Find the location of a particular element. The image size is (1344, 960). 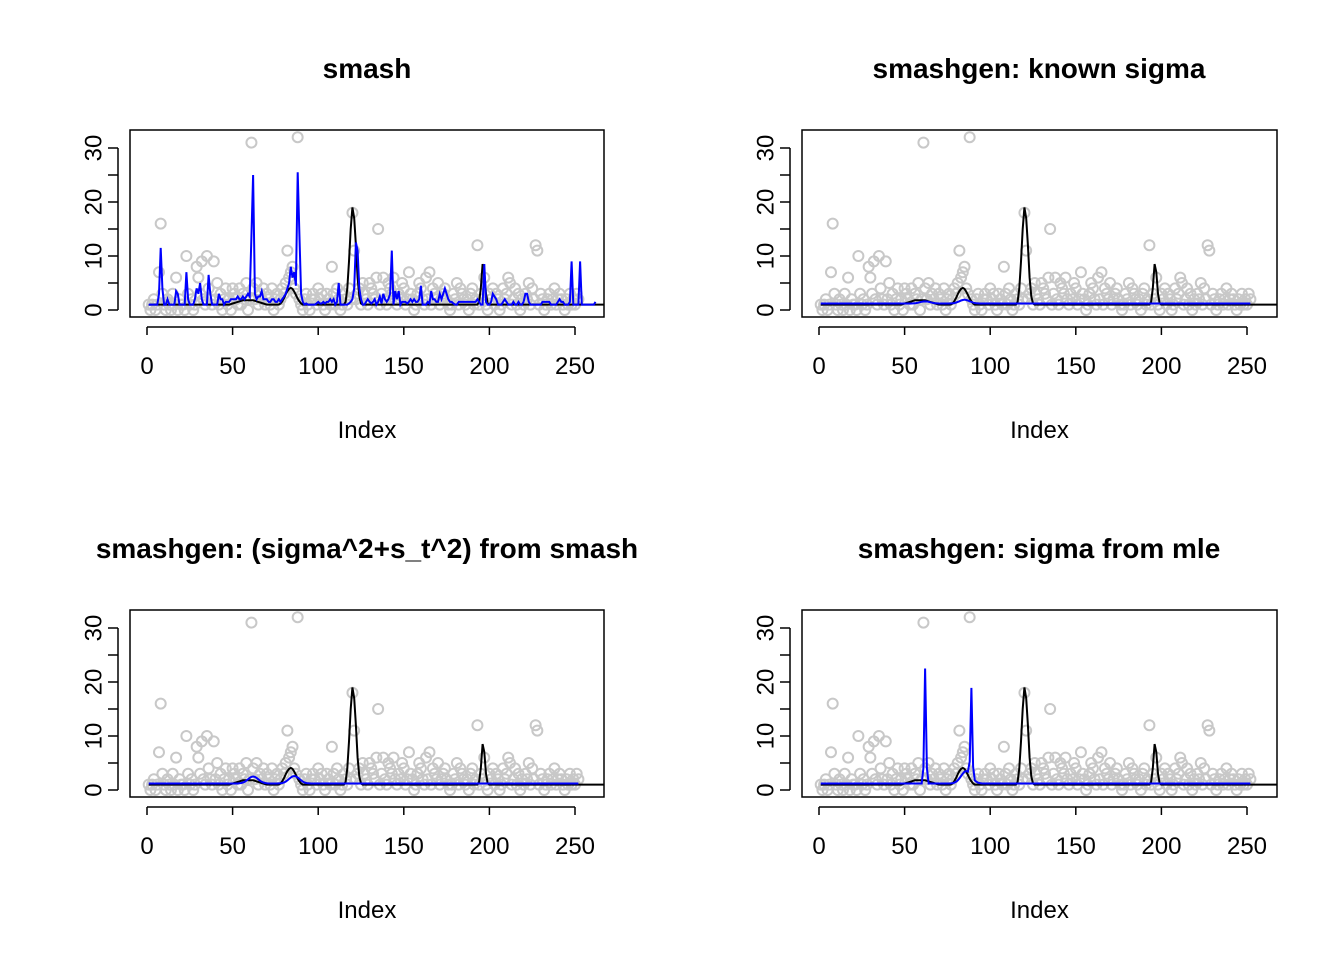

y-tick-label: 0 is located at coordinates (94, 309).